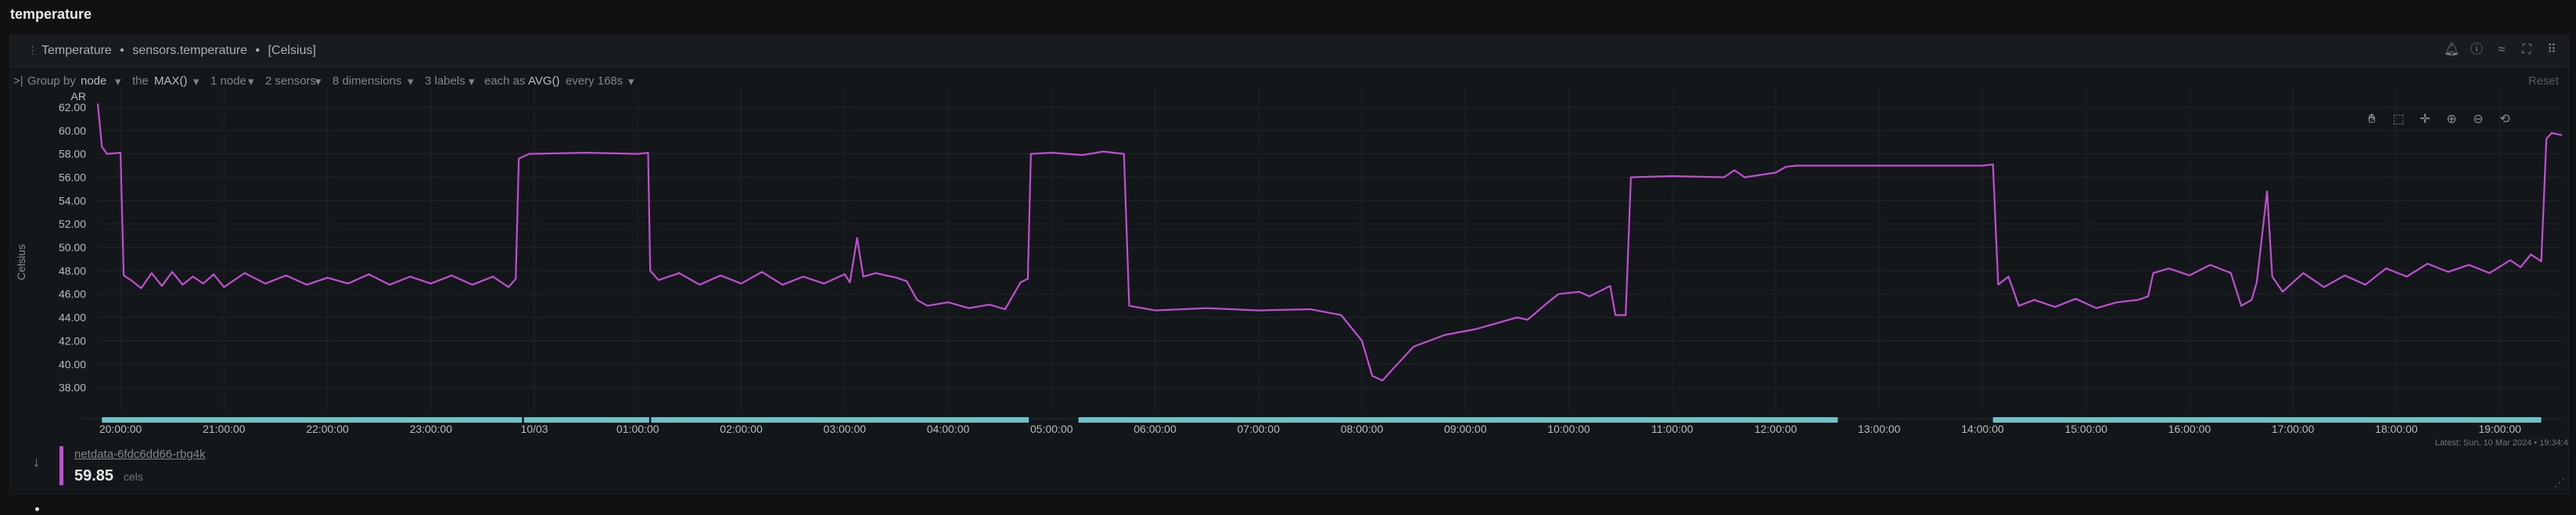  Describe the element at coordinates (72, 224) in the screenshot. I see `y-tick-label: 52.00` at that location.